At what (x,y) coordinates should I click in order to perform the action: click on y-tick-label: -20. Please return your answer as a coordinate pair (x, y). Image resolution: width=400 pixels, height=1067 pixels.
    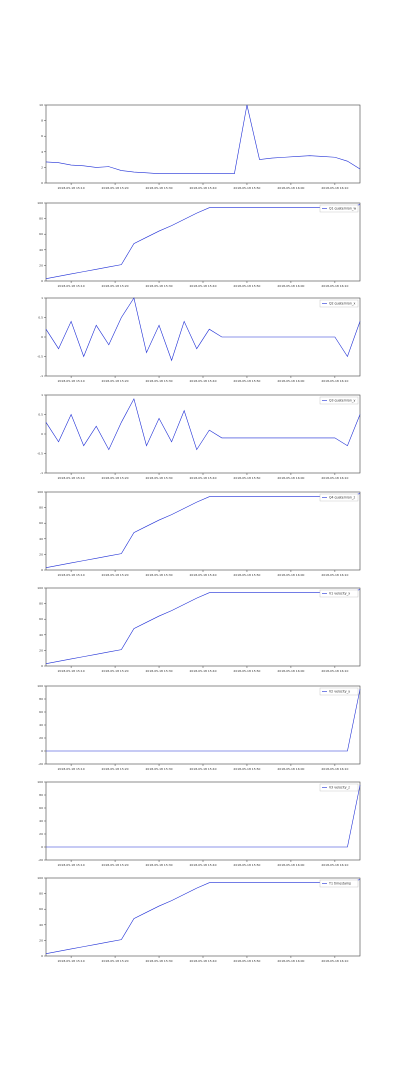
    Looking at the image, I should click on (40, 860).